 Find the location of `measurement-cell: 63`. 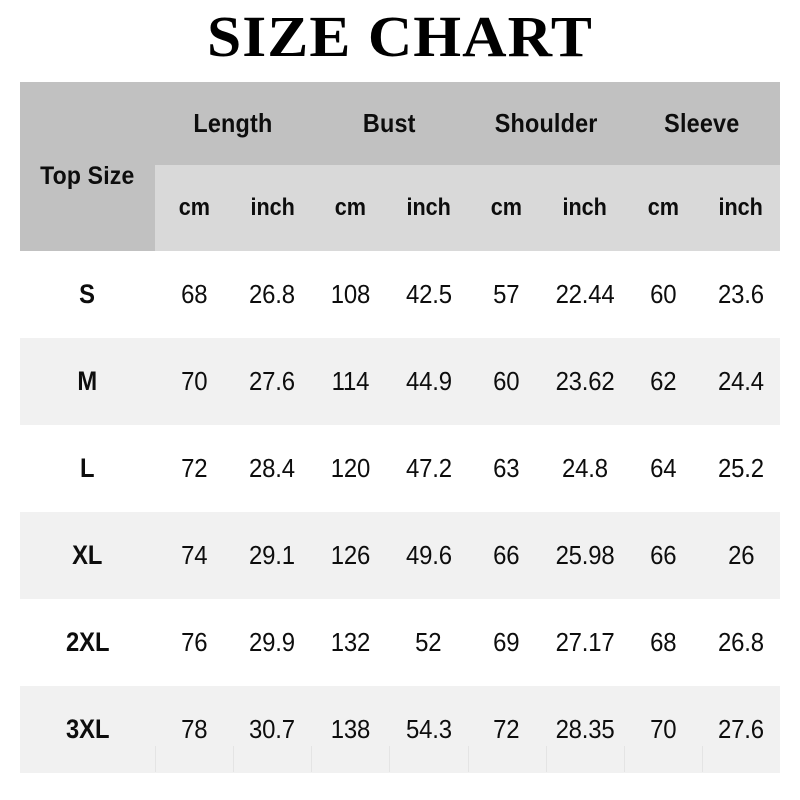

measurement-cell: 63 is located at coordinates (507, 468).